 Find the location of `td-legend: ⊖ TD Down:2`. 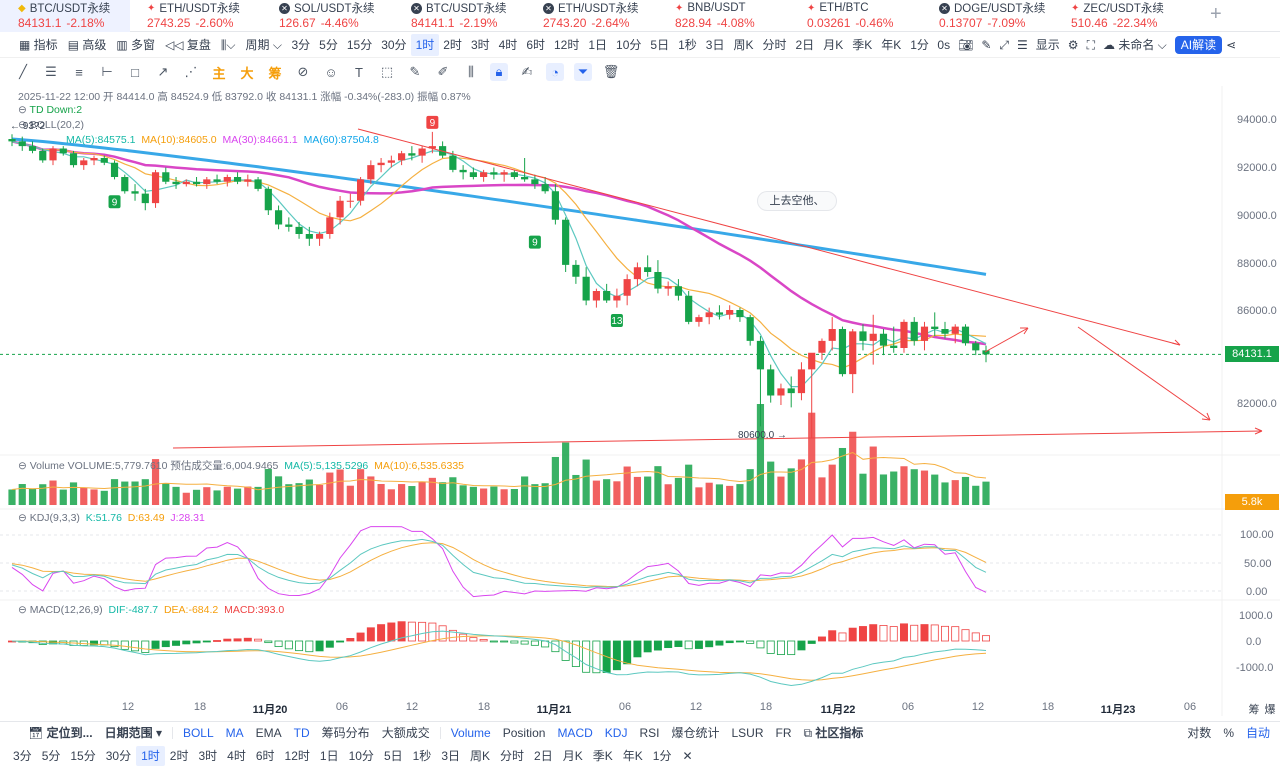

td-legend: ⊖ TD Down:2 is located at coordinates (50, 110).